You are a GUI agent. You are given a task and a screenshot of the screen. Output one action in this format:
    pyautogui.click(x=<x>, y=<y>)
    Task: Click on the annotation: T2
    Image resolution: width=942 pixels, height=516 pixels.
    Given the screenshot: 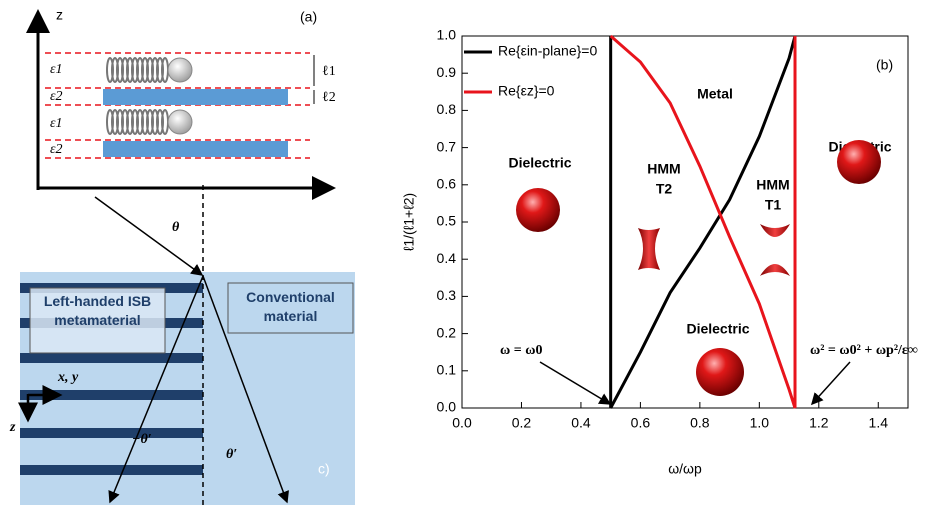 What is the action you would take?
    pyautogui.click(x=664, y=189)
    